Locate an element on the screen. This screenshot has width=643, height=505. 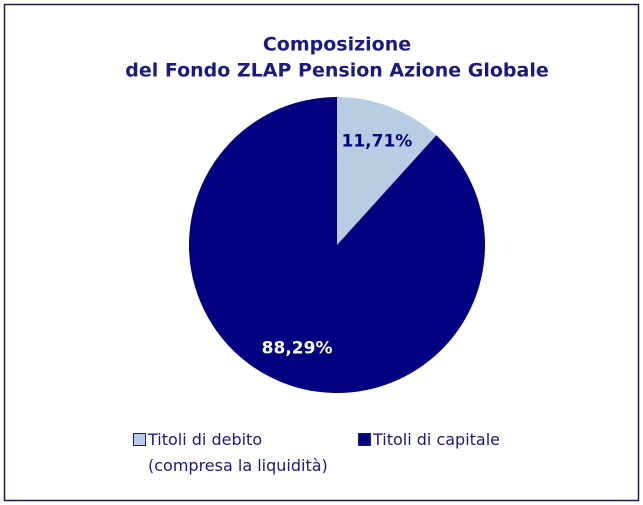
data-label: 11,71% is located at coordinates (377, 141).